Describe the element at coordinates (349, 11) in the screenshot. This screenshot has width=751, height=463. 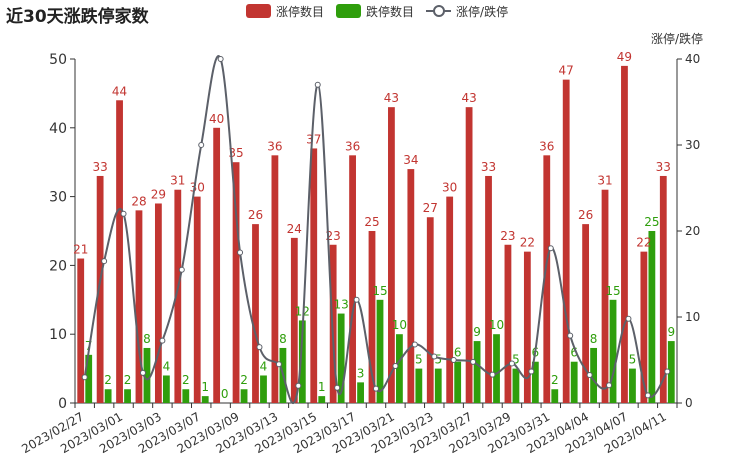
I see `legend-swatch-down` at that location.